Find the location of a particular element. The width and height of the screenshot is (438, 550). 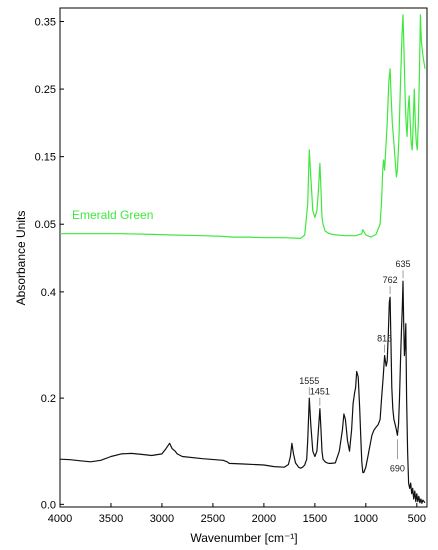

x-tick-label: 2500 is located at coordinates (213, 519).